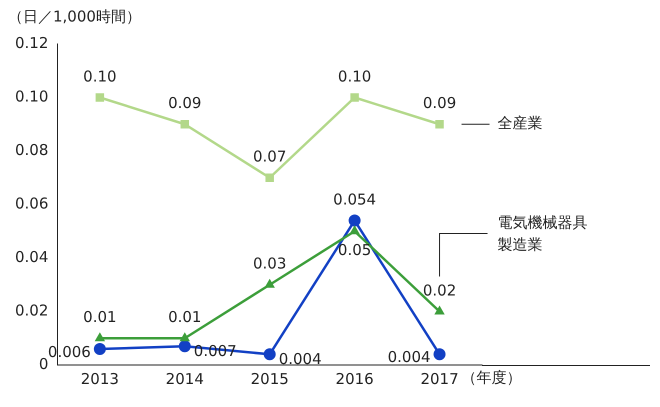 This screenshot has height=407, width=660. I want to click on x-tick-label: 2015, so click(269, 379).